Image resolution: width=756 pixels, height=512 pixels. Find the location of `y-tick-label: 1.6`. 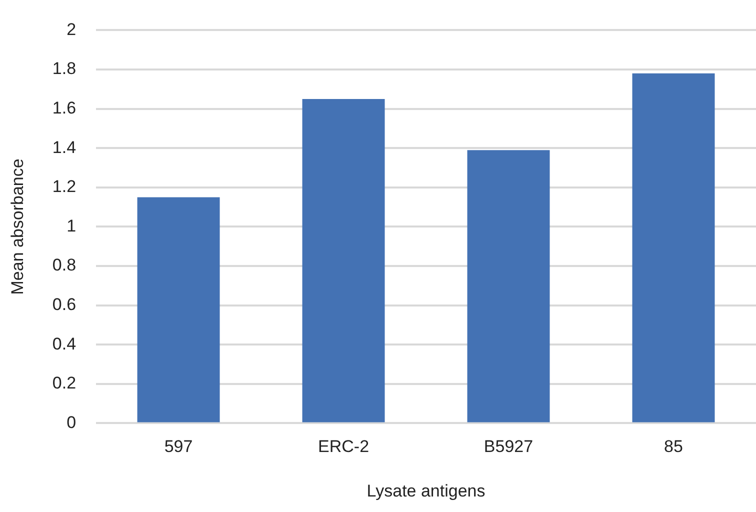

y-tick-label: 1.6 is located at coordinates (64, 108).